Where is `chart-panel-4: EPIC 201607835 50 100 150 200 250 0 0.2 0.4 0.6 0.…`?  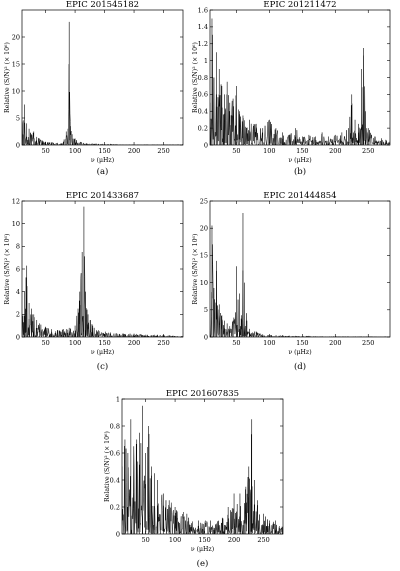 chart-panel-4: EPIC 201607835 50 100 150 200 250 0 0.2 0.4 0.6 0.… is located at coordinates (194, 479).